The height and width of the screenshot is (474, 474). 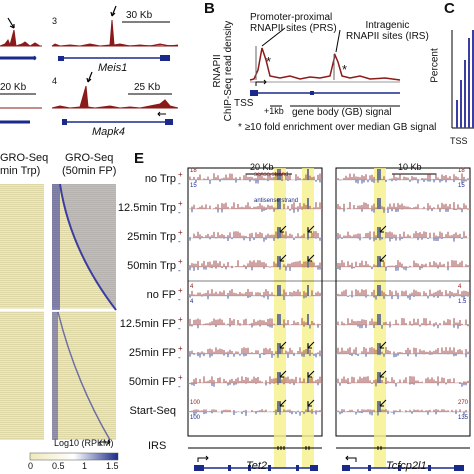 I want to click on track-number: 4, so click(x=55, y=81).